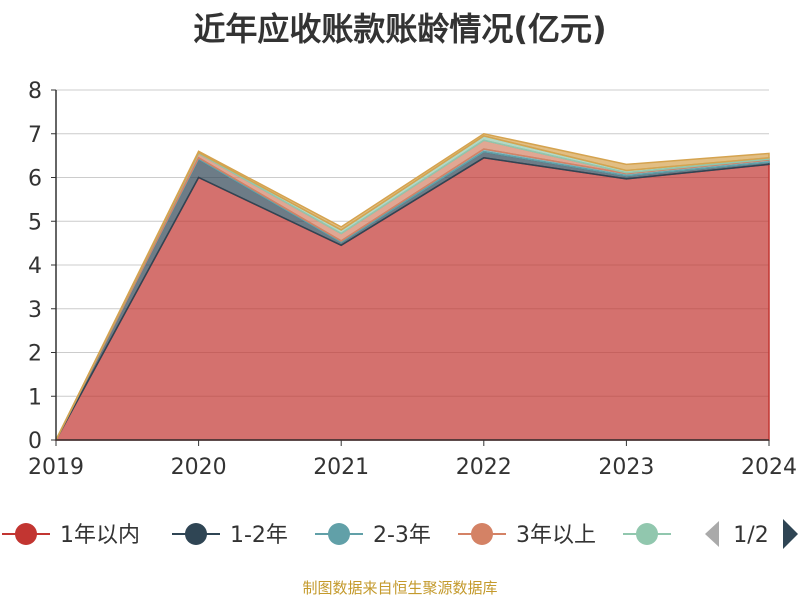 This screenshot has height=600, width=800. I want to click on legend-page-indicator: 1/2, so click(750, 535).